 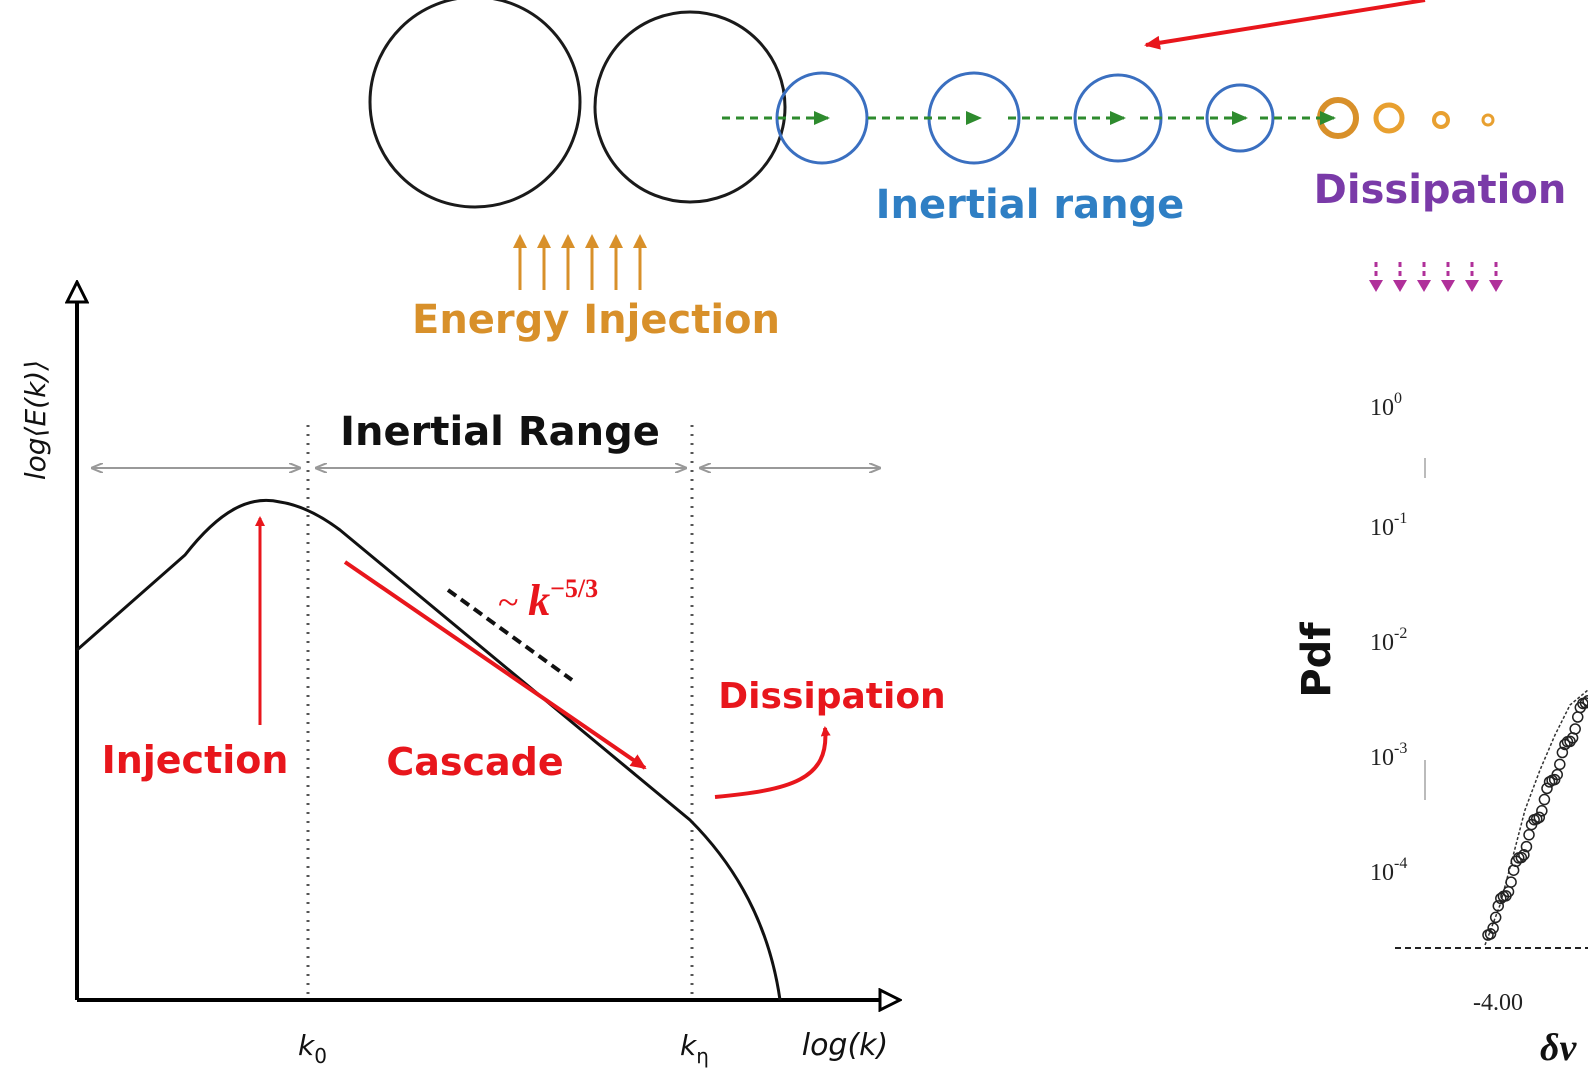 I want to click on tick-exp: -1, so click(x=1400, y=518).